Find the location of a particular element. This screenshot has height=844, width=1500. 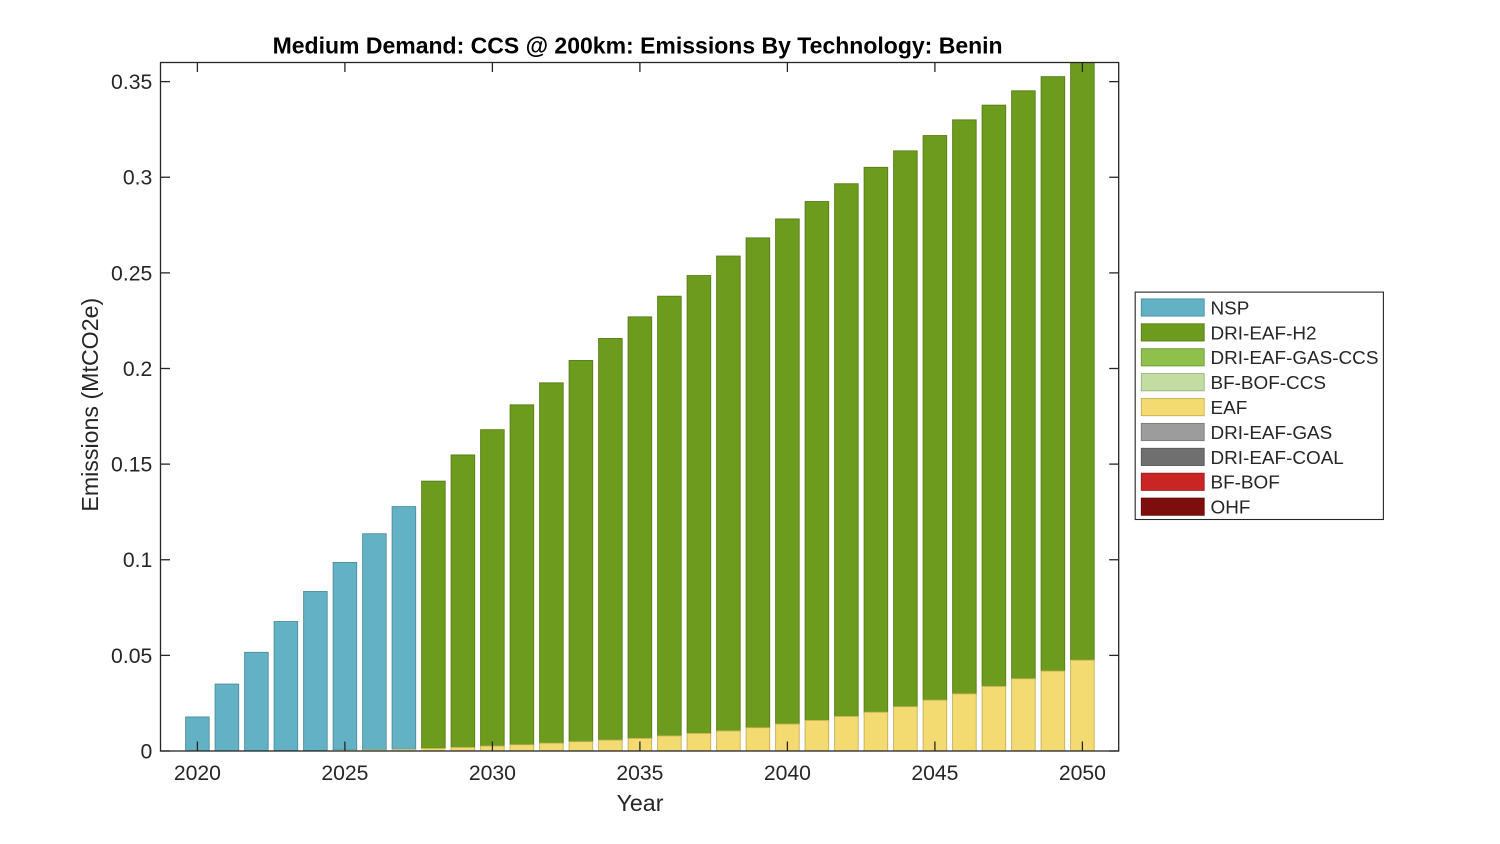

svg-text: BF-BOF-CCS is located at coordinates (1268, 383).